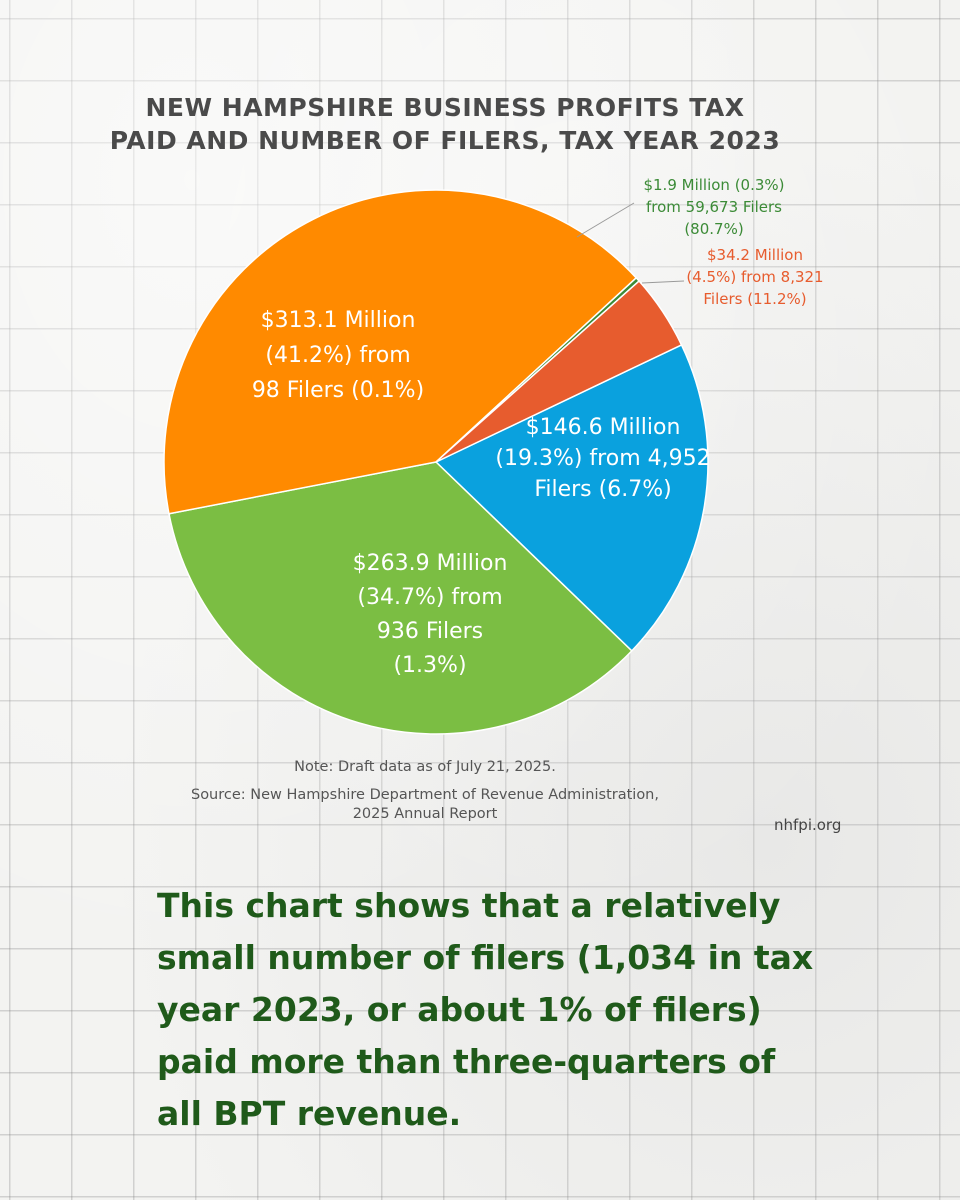 The width and height of the screenshot is (960, 1200). Describe the element at coordinates (466, 1061) in the screenshot. I see `summary-line-4: paid more than three-quarters of` at that location.